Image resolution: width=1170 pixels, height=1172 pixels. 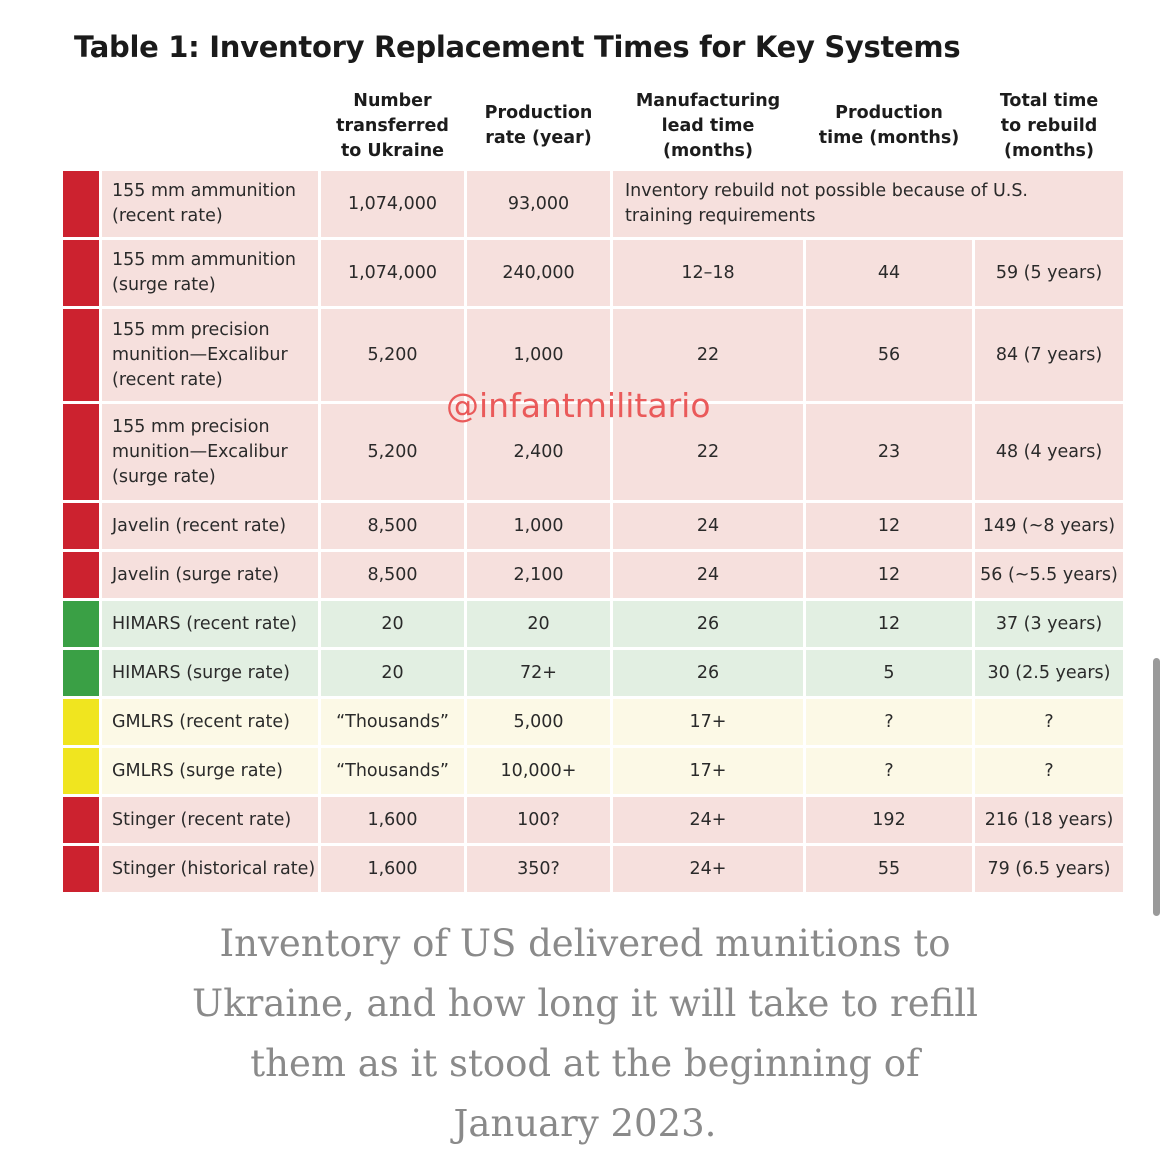 What do you see at coordinates (1049, 125) in the screenshot?
I see `header-total-time: Total time to rebuild (months)` at bounding box center [1049, 125].